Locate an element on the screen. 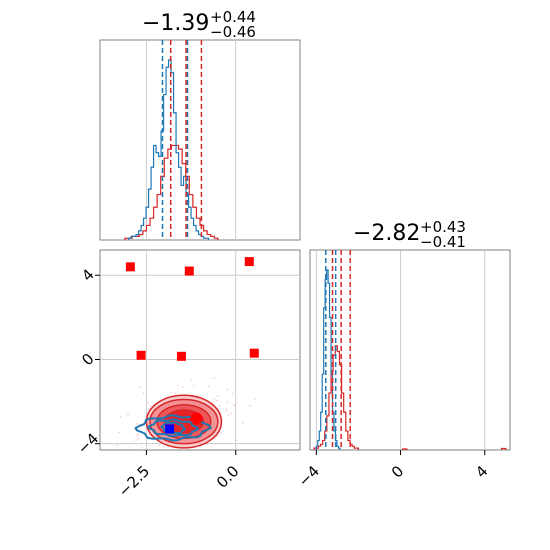 This screenshot has width=550, height=550. param1-histogram-frame is located at coordinates (200, 140).